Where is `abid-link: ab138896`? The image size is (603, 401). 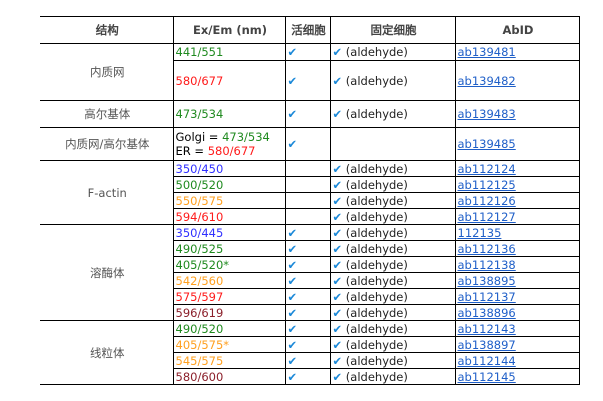 abid-link: ab138896 is located at coordinates (486, 312).